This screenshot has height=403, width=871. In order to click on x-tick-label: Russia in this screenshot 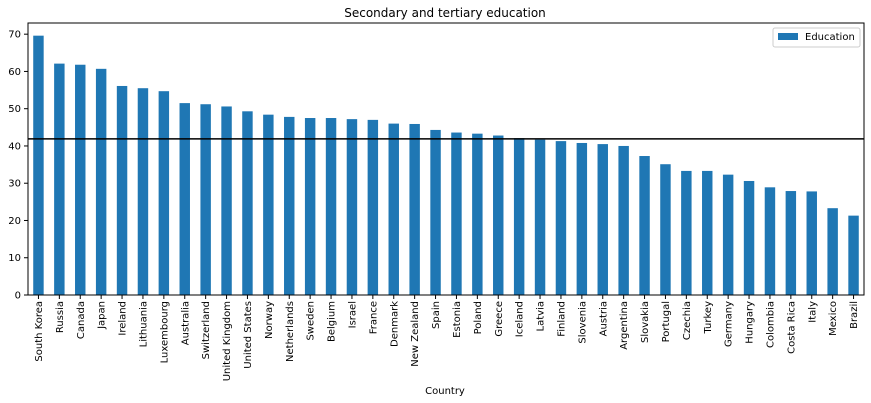, I will do `click(60, 317)`.